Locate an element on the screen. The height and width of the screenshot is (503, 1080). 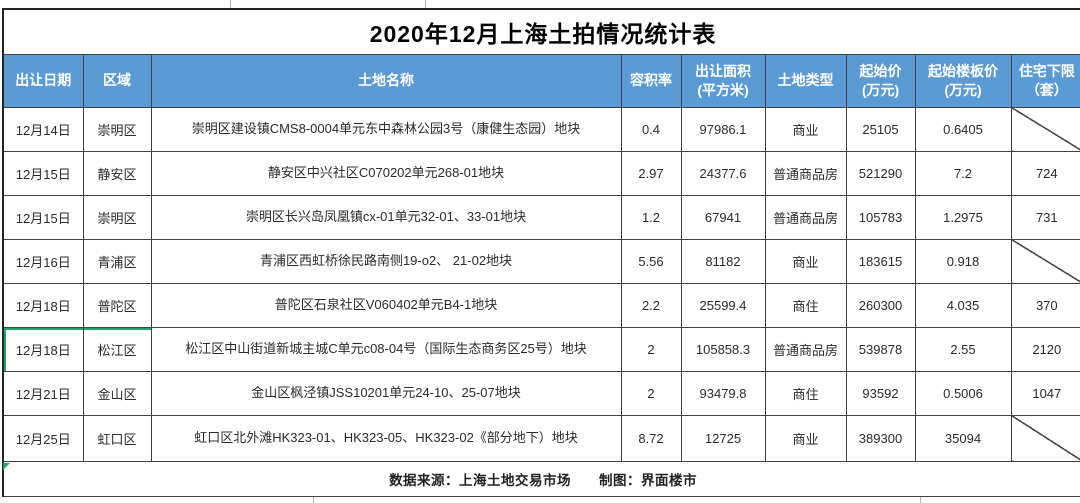
cell-far: 0.4 is located at coordinates (651, 129).